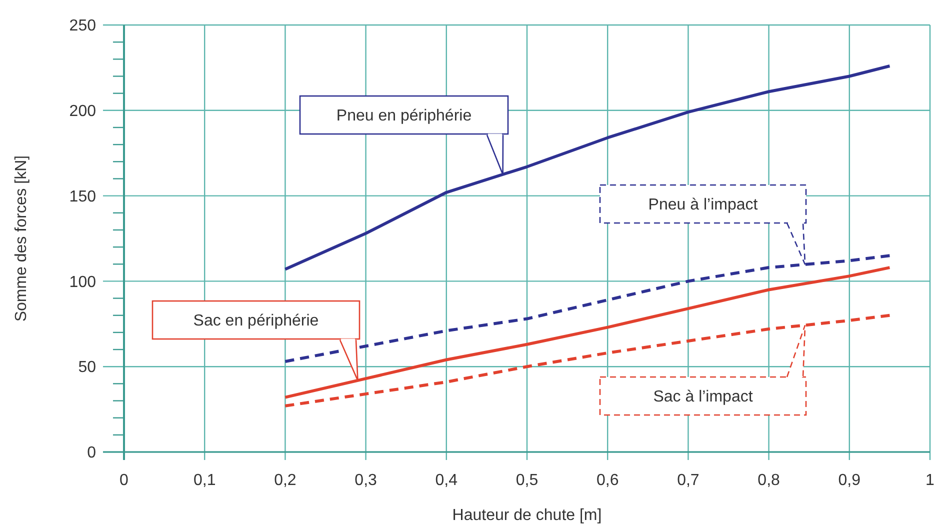 The width and height of the screenshot is (944, 527). Describe the element at coordinates (527, 480) in the screenshot. I see `x-tick-label: 0,5` at that location.